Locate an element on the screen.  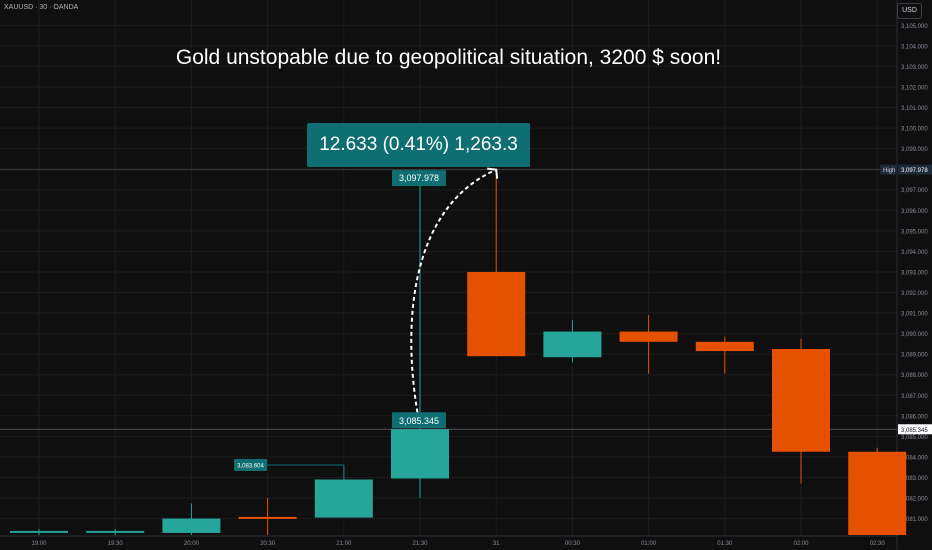
range-annotation-label: 3,083.604 is located at coordinates (250, 467).